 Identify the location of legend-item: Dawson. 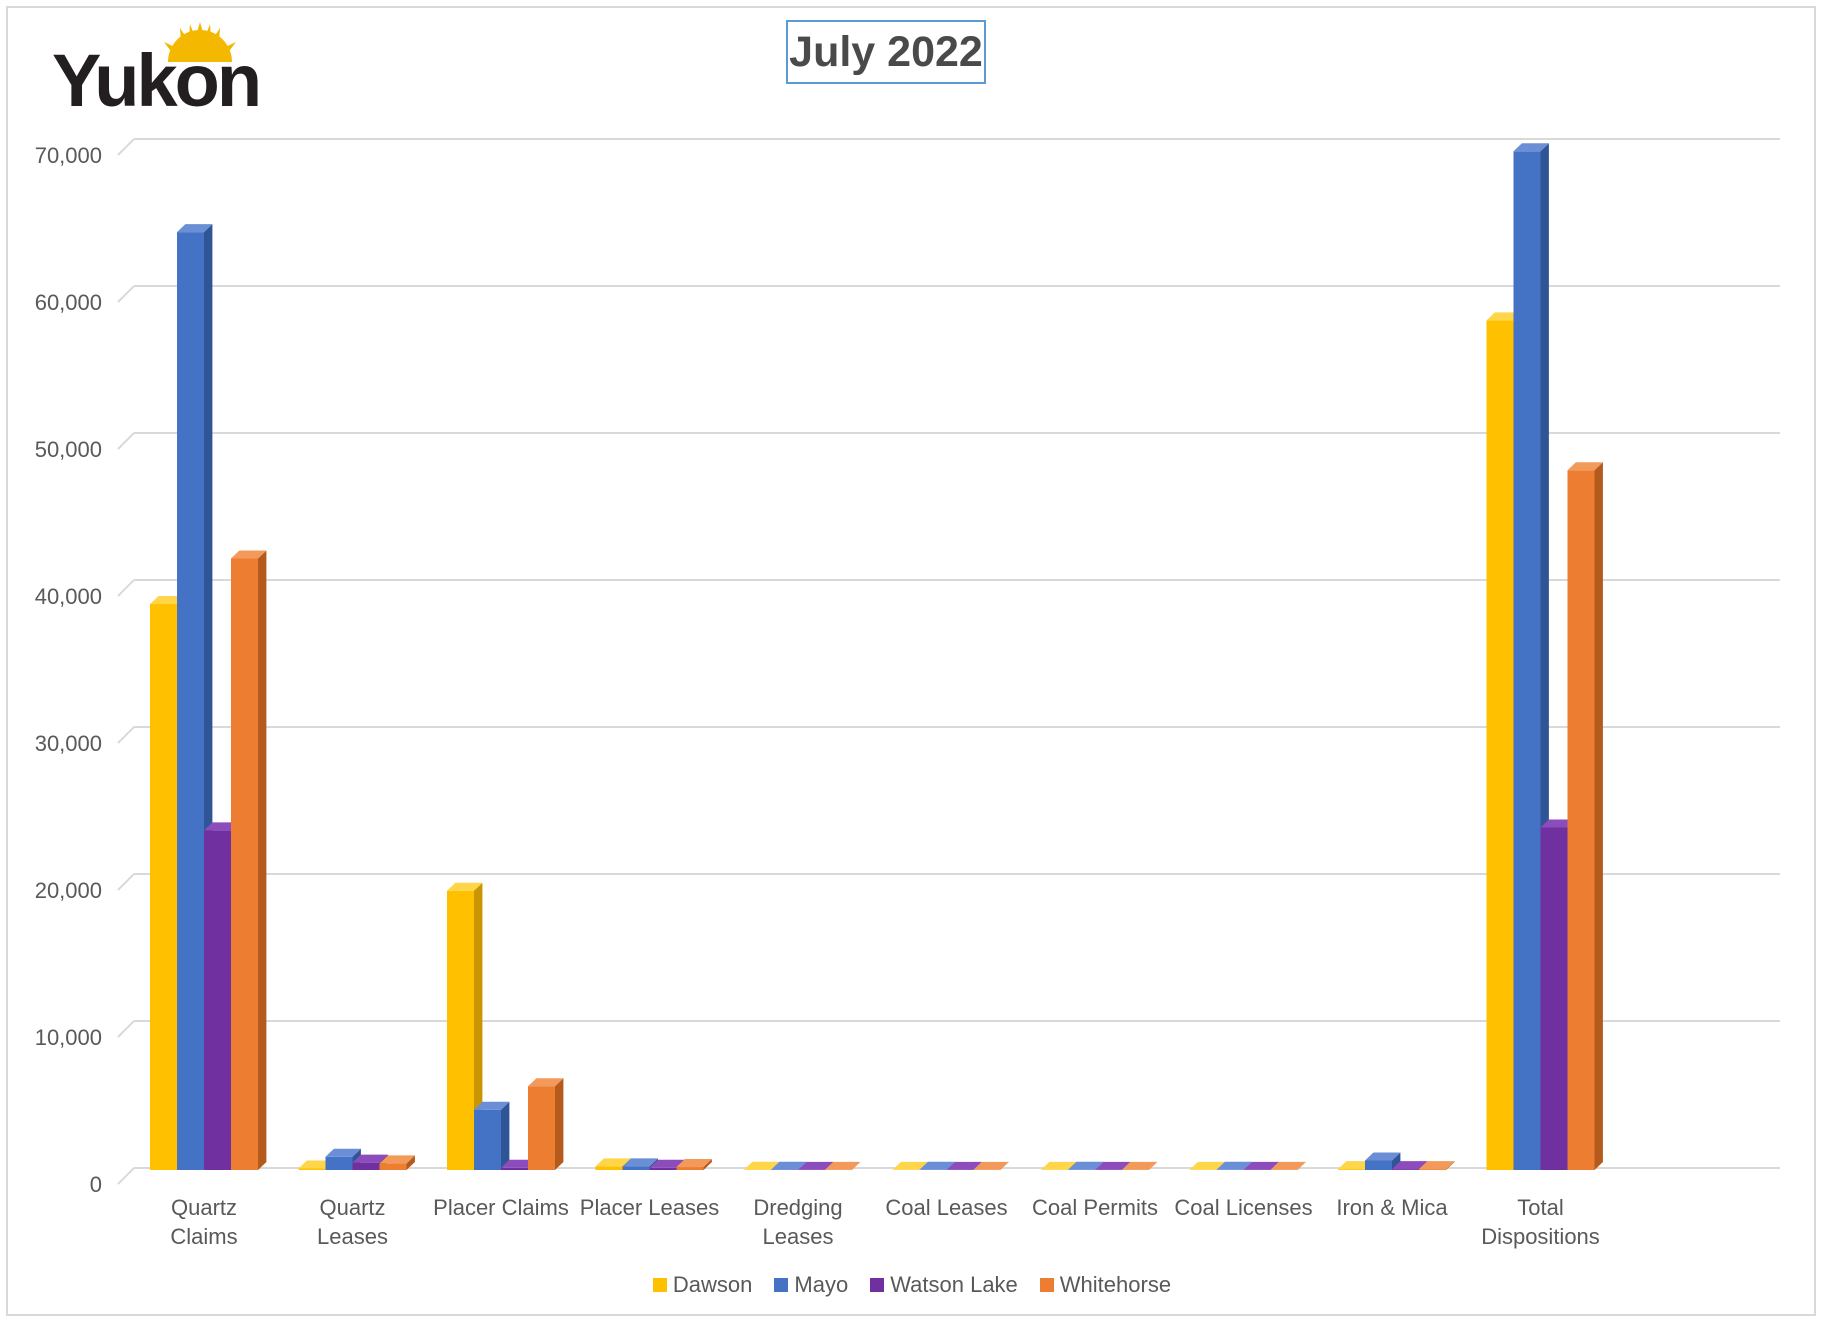
(702, 1285).